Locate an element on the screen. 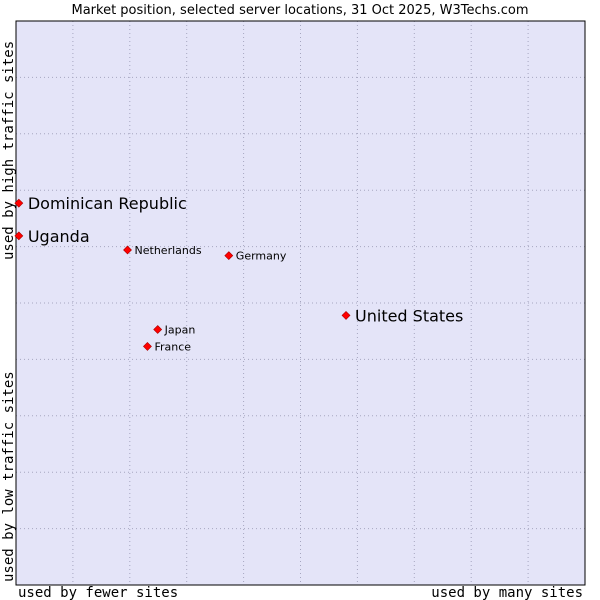 This screenshot has width=600, height=600. point-label-uganda: Uganda is located at coordinates (59, 236).